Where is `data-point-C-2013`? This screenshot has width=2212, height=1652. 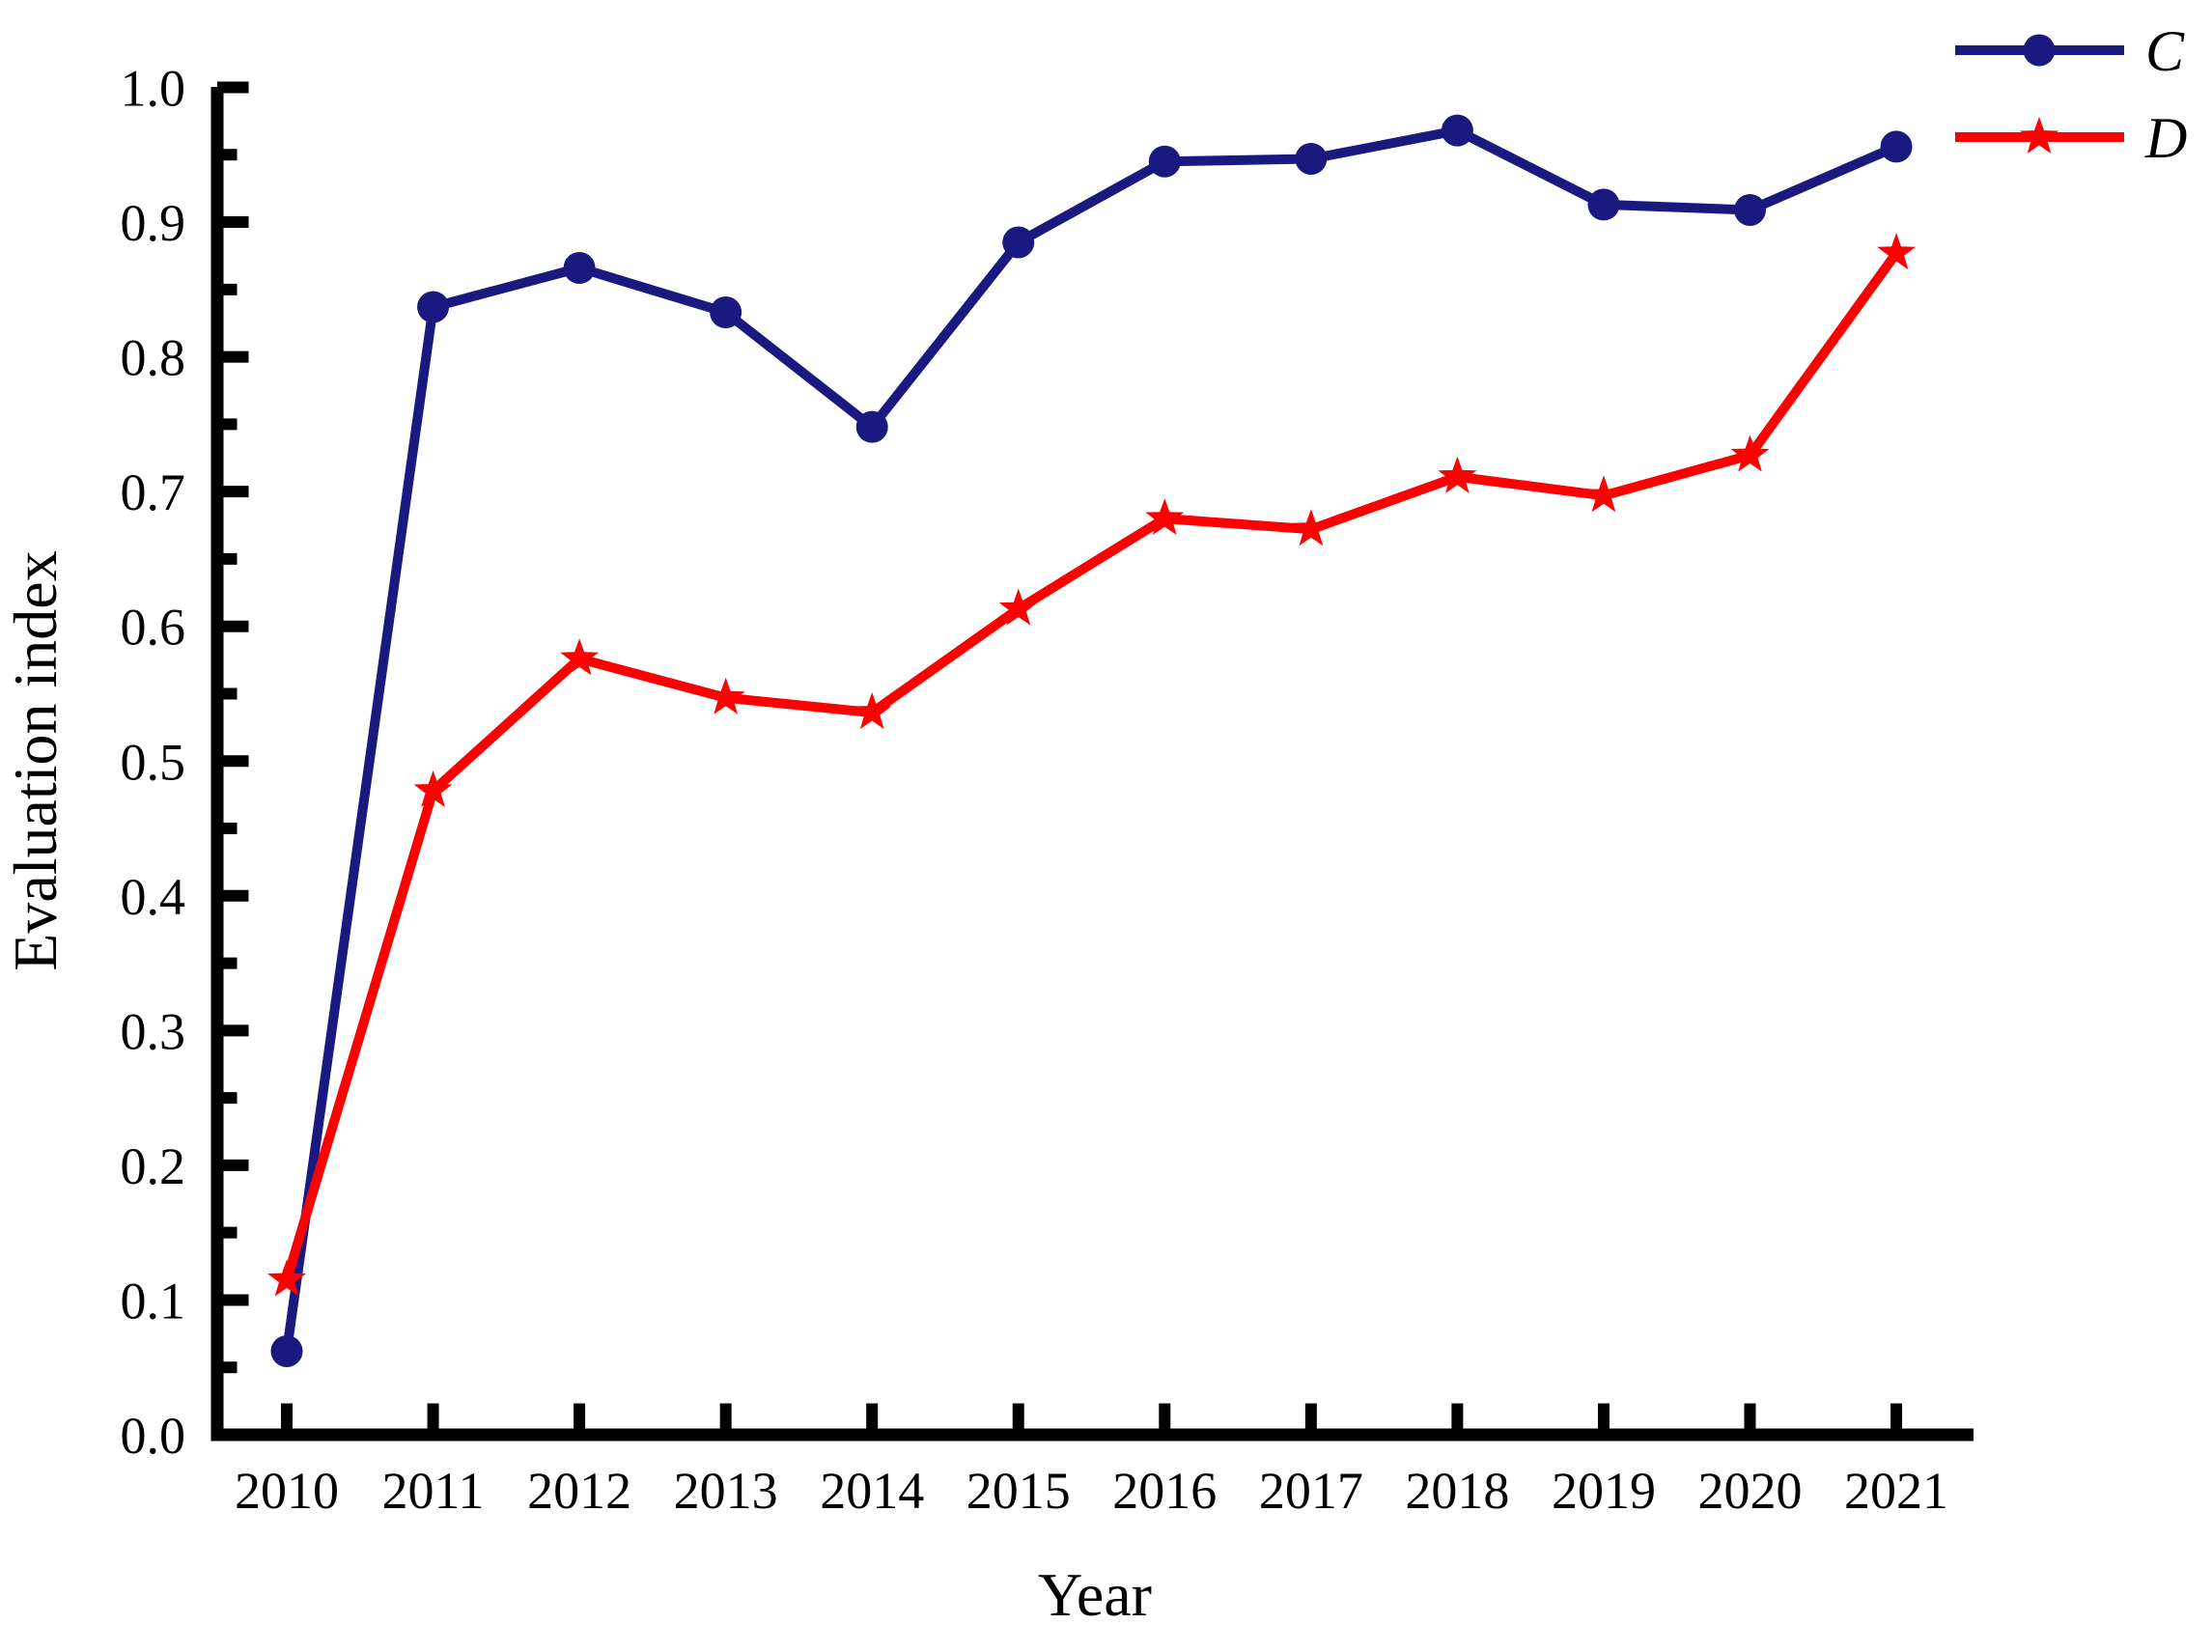
data-point-C-2013 is located at coordinates (726, 313).